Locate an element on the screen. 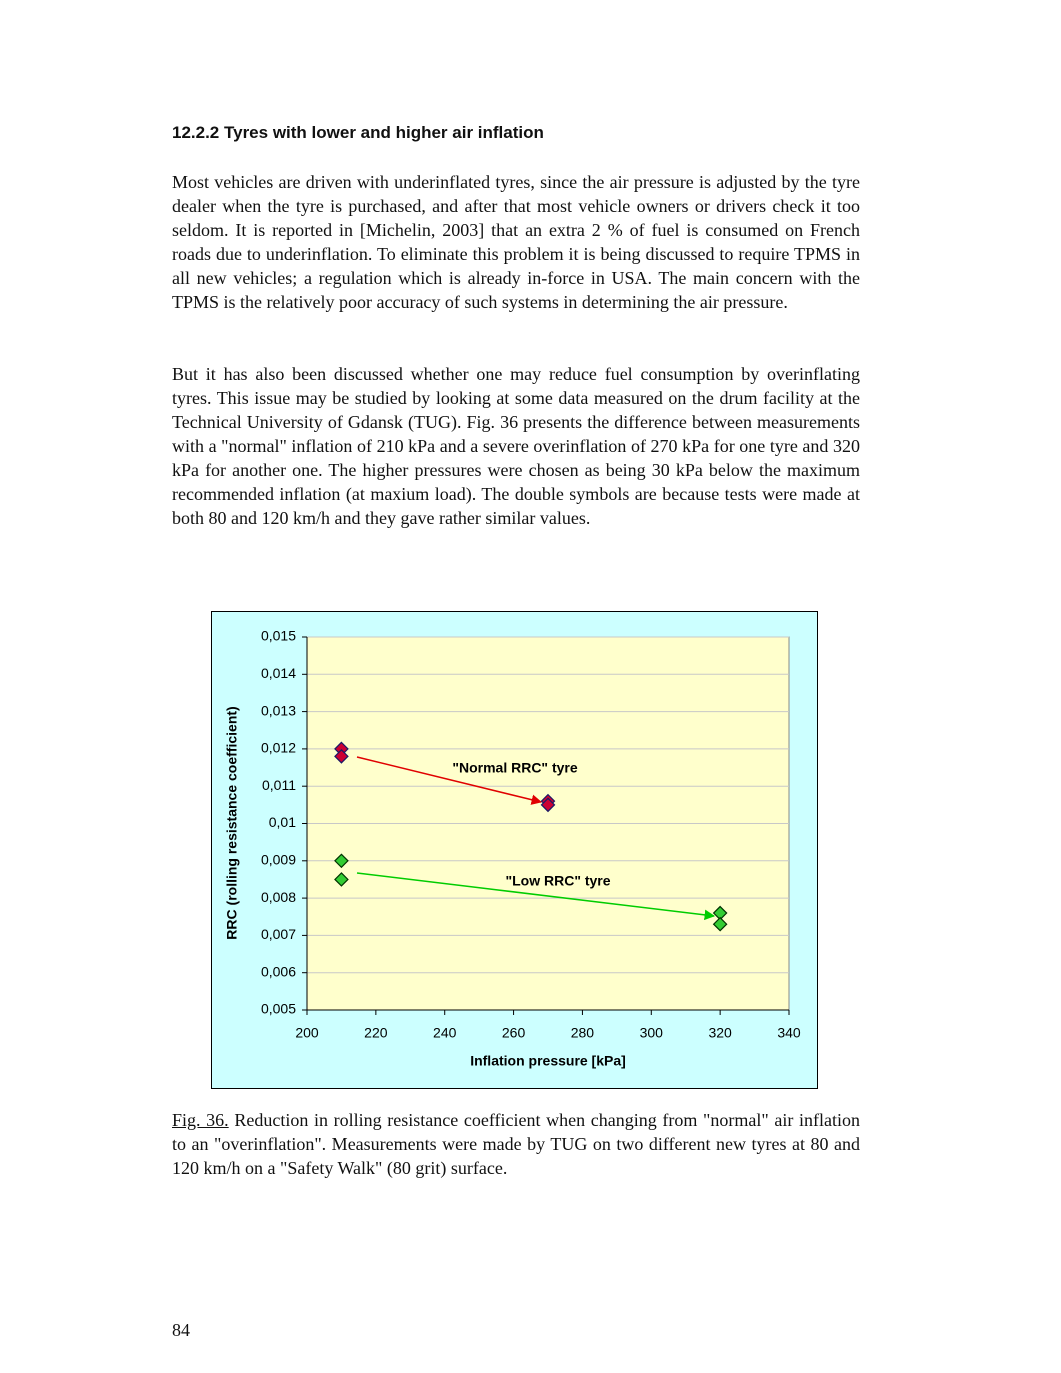 The image size is (1061, 1373). caption-label: Fig. 36. is located at coordinates (200, 1120).